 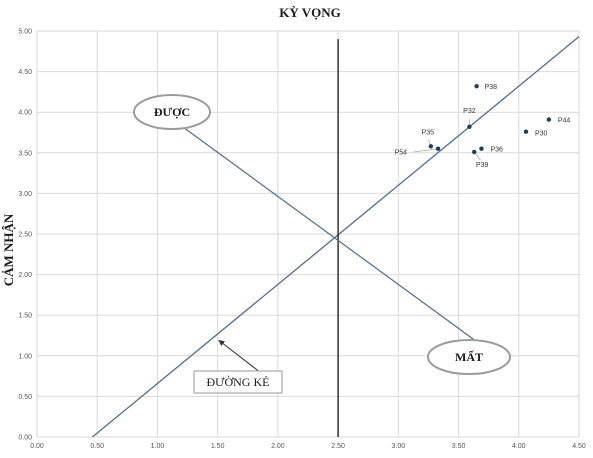 I want to click on y-tick-label: 5.00, so click(x=25, y=32).